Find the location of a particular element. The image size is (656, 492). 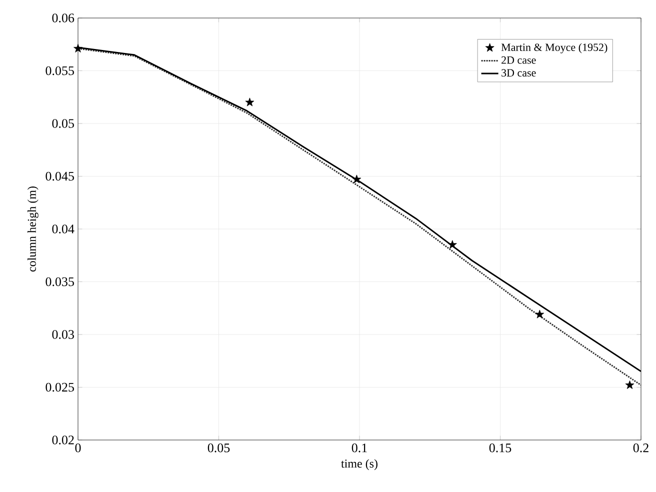

y-tick-label: 0.04 is located at coordinates (63, 229).